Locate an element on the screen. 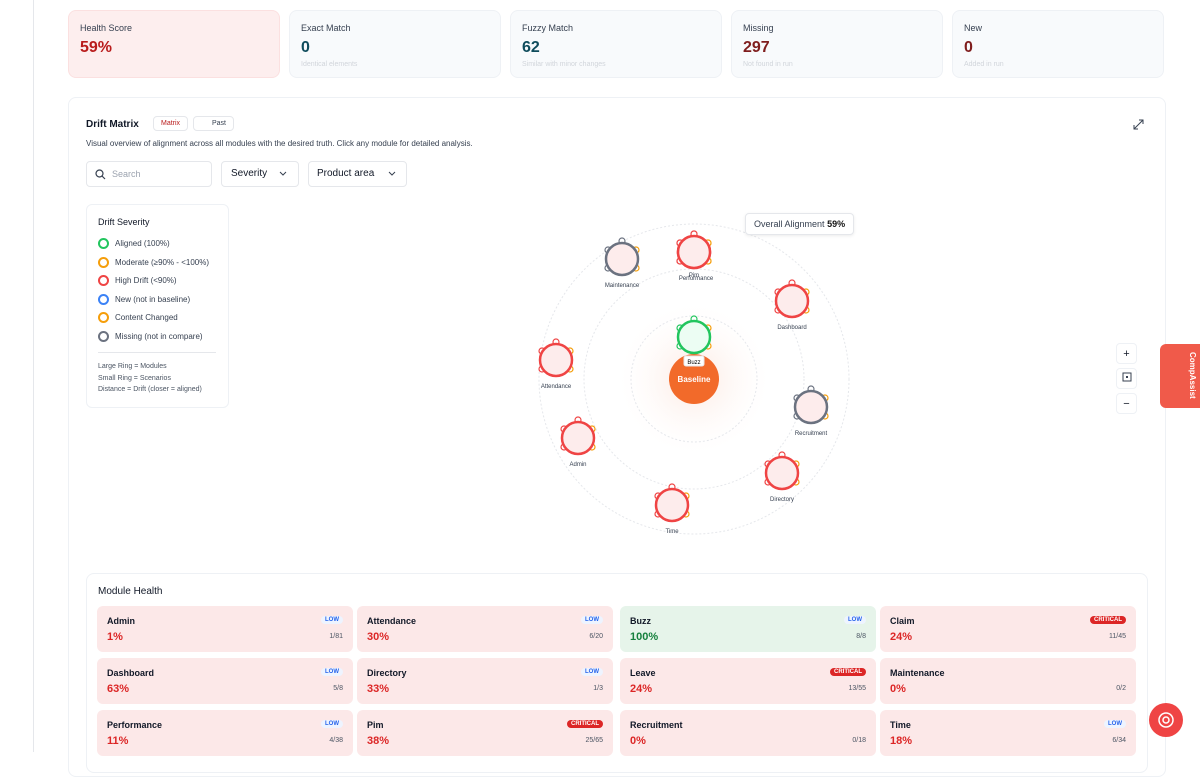 The width and height of the screenshot is (1200, 777). chevron is located at coordinates (283, 173).